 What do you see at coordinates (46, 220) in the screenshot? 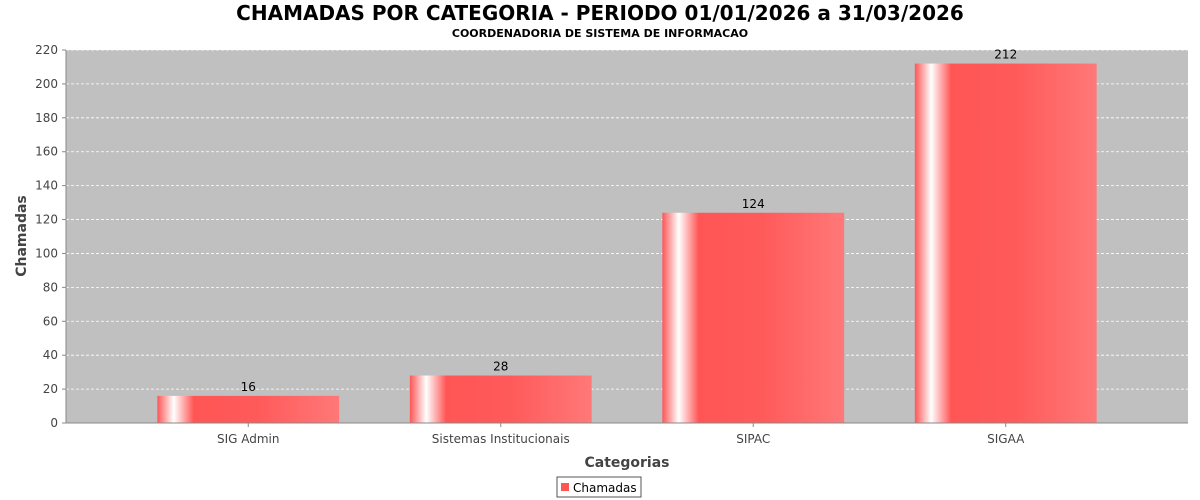
I see `y-tick-label: 120` at bounding box center [46, 220].